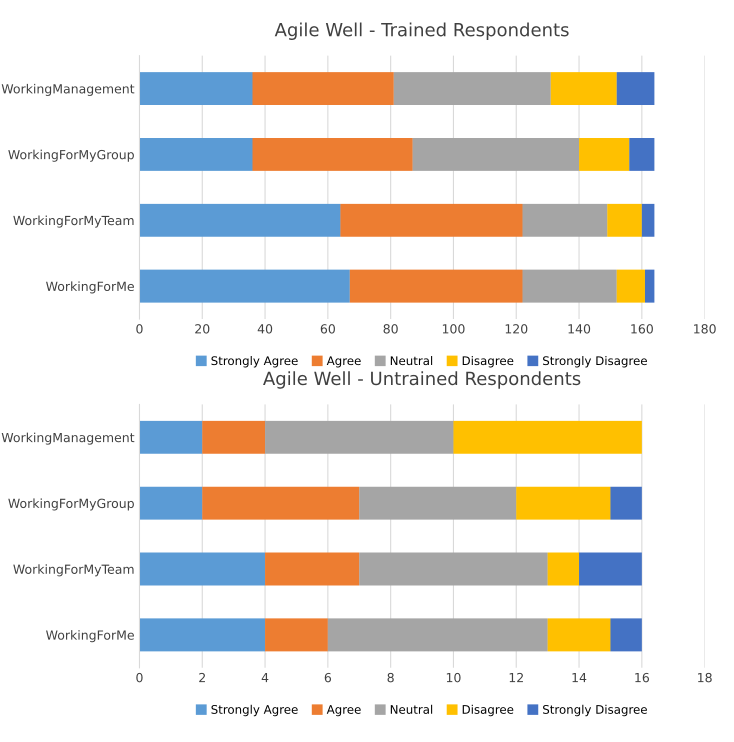  I want to click on x-tick-label: 40, so click(265, 329).